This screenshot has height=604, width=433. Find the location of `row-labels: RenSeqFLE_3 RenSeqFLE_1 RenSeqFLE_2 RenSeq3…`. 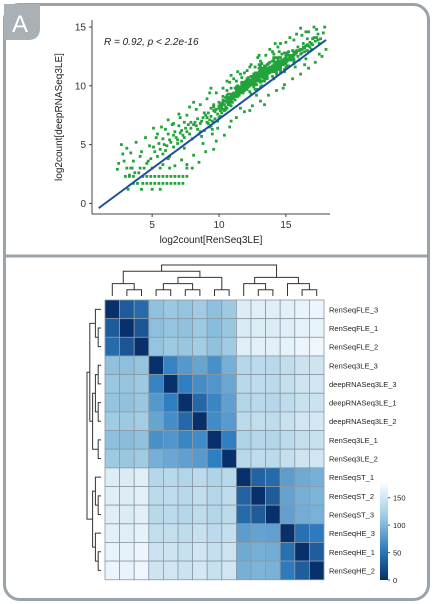

row-labels: RenSeqFLE_3 RenSeqFLE_1 RenSeqFLE_2 RenSeq3… is located at coordinates (363, 440).